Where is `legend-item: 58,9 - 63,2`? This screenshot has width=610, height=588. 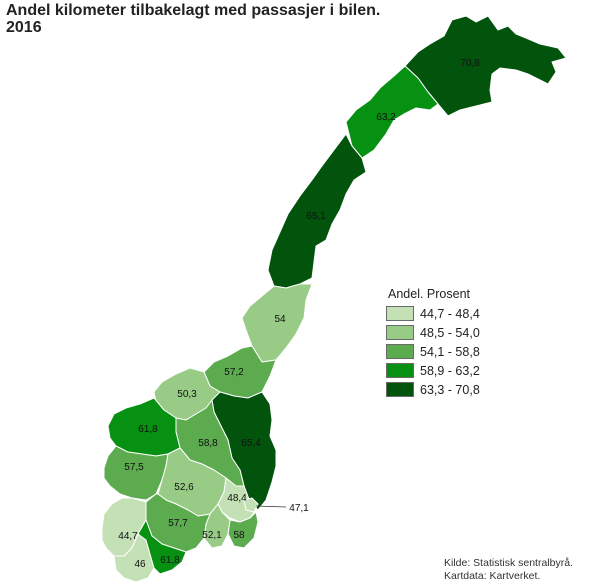
legend-item: 58,9 - 63,2 is located at coordinates (433, 370).